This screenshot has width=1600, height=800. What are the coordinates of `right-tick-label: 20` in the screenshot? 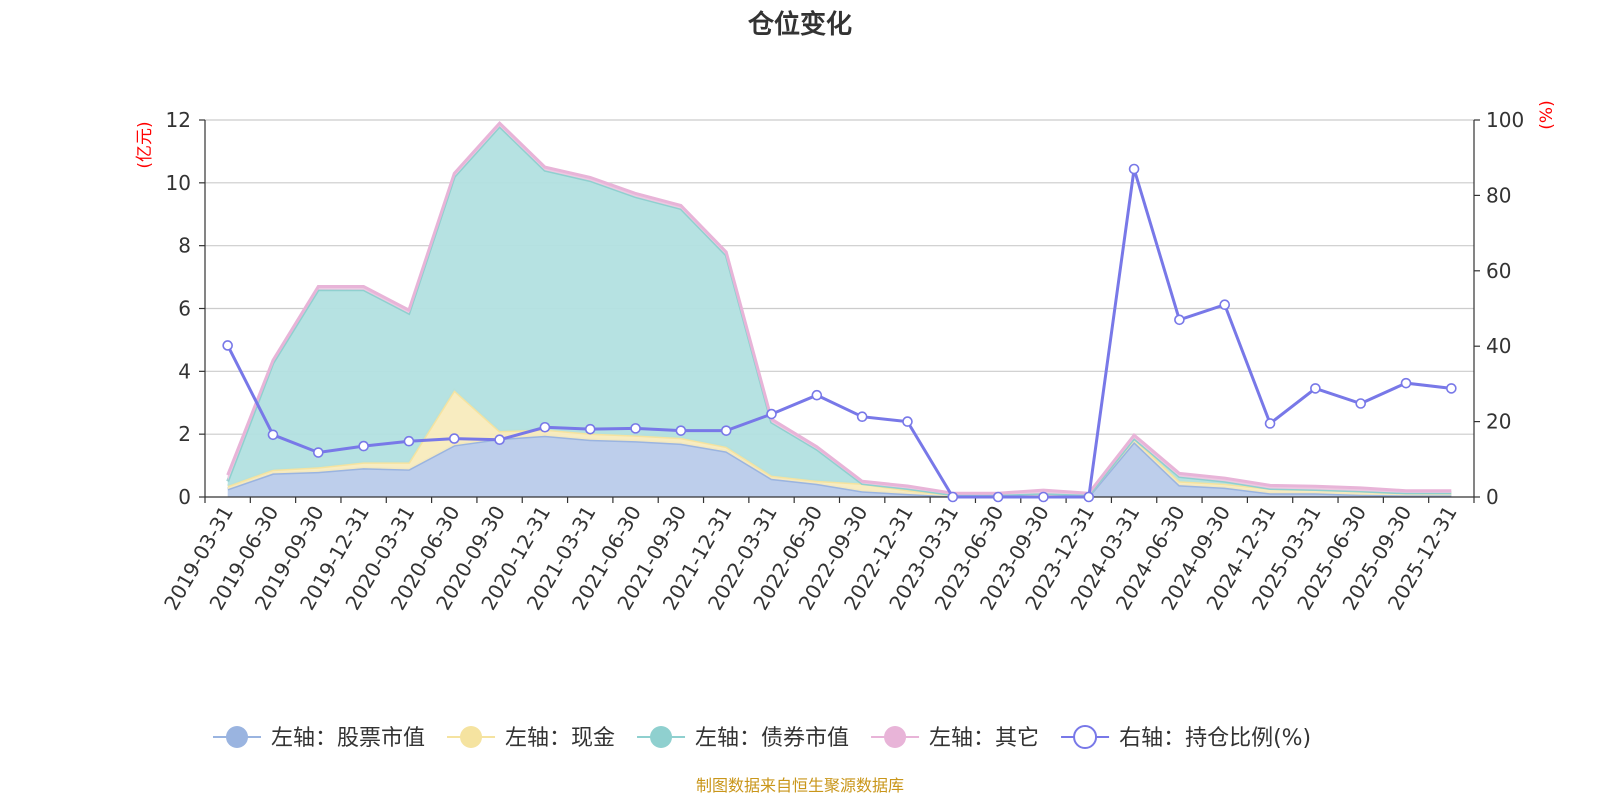 It's located at (1498, 422).